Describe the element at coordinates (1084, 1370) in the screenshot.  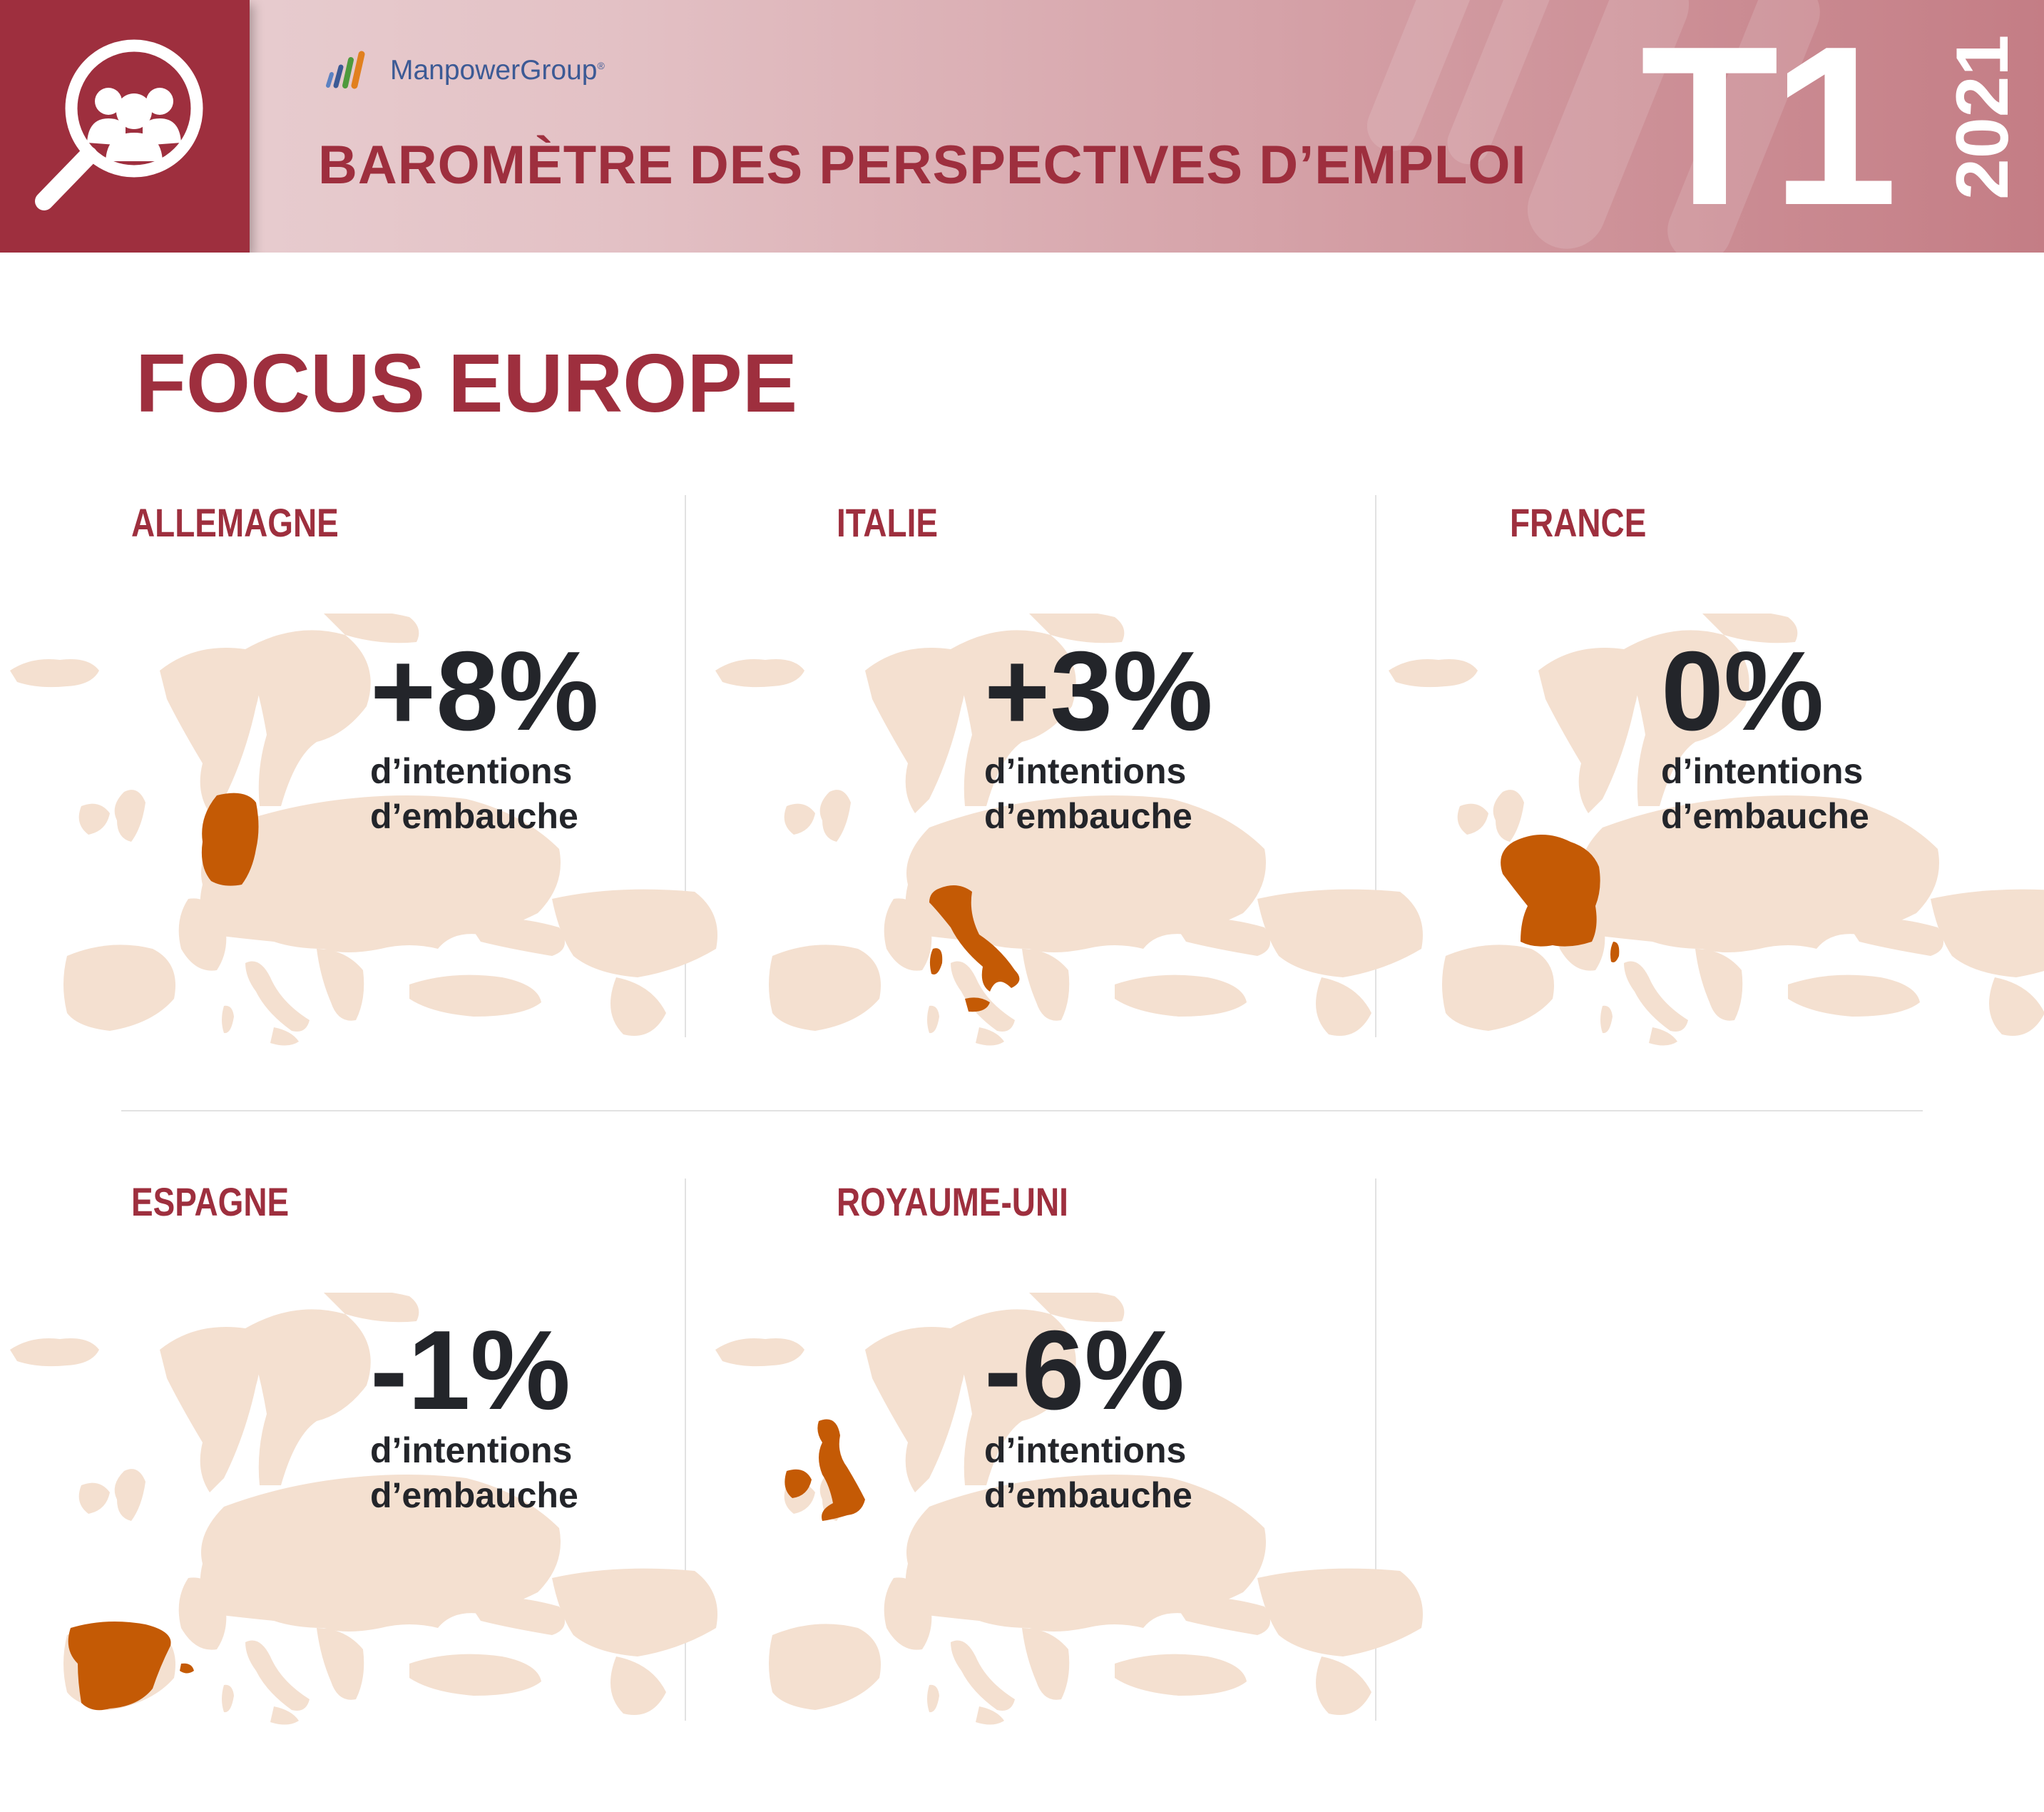
I see `hiring-value: -6%` at that location.